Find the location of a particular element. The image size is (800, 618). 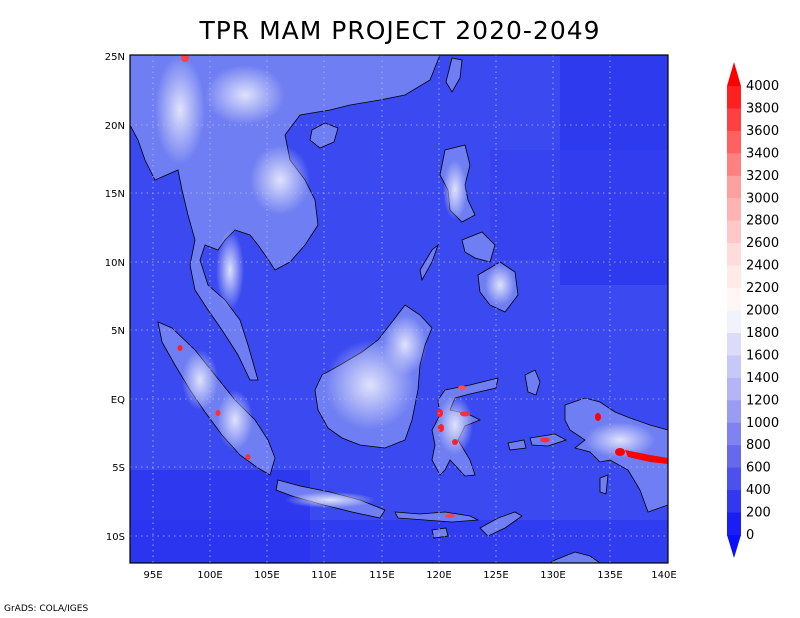

colorbar-label: 3800 is located at coordinates (762, 108).